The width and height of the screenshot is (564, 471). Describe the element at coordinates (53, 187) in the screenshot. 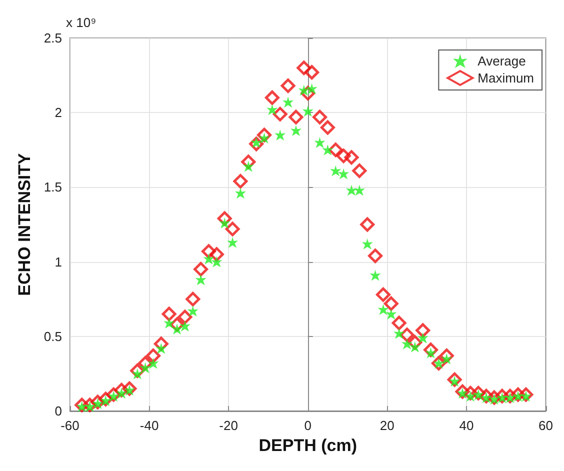

I see `y-tick-label: 1.5` at that location.